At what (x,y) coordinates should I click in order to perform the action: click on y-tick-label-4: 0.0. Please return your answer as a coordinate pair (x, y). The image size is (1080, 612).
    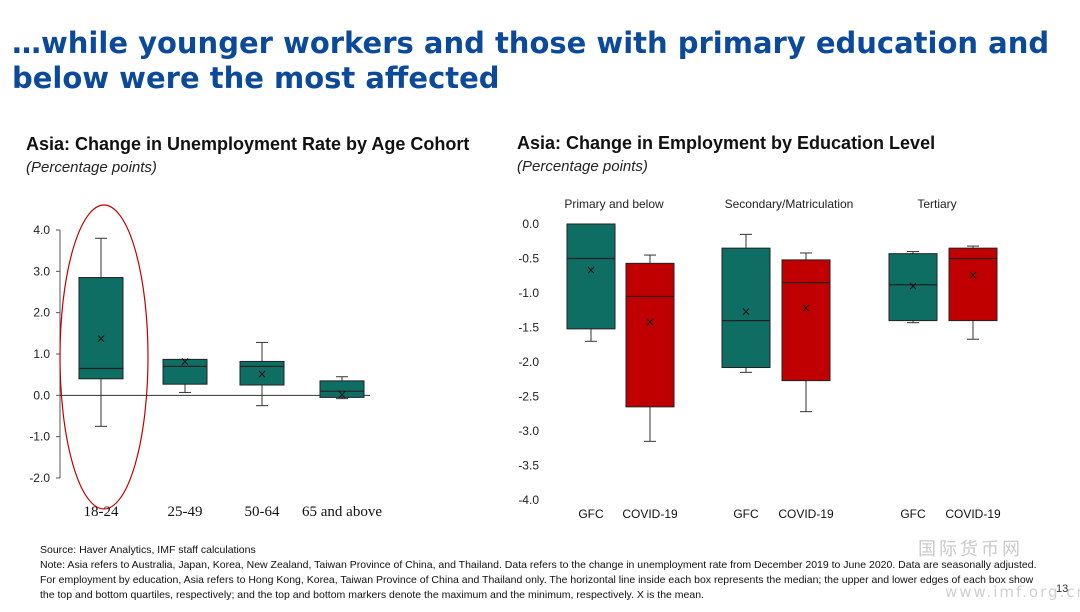
    Looking at the image, I should click on (41, 395).